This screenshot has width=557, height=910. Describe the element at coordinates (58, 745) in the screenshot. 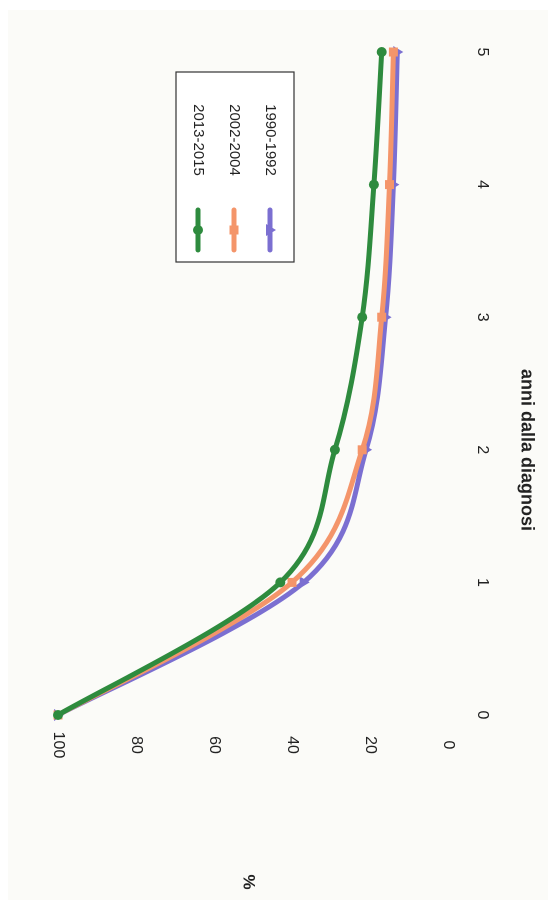

I see `y-tick-label-100: 100` at that location.